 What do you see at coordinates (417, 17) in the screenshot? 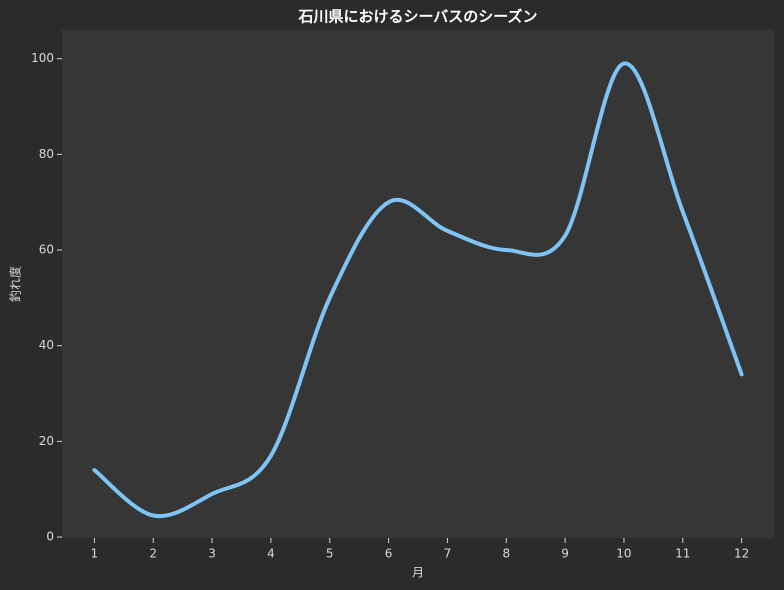
I see `chart-title: 石川県におけるシーバスのシーズン` at bounding box center [417, 17].